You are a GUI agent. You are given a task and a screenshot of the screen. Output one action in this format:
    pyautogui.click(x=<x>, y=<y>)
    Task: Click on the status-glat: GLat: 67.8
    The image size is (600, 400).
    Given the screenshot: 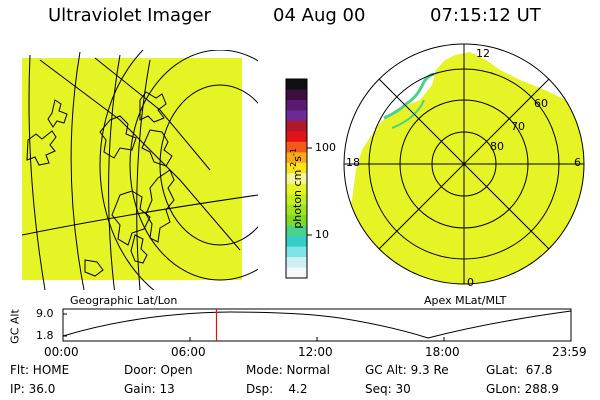 What is the action you would take?
    pyautogui.click(x=519, y=370)
    